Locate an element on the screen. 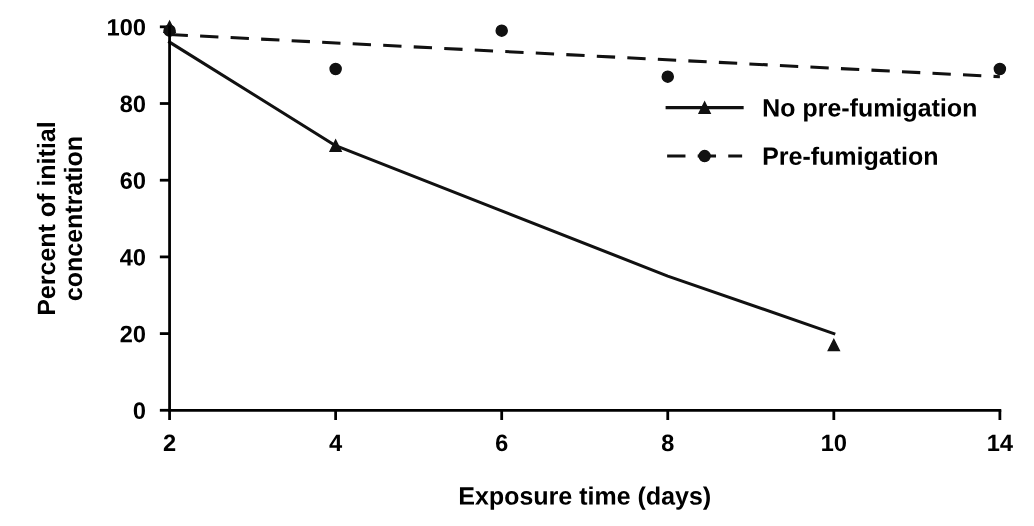 The height and width of the screenshot is (526, 1034). legend-label: No pre-fumigation is located at coordinates (869, 110).